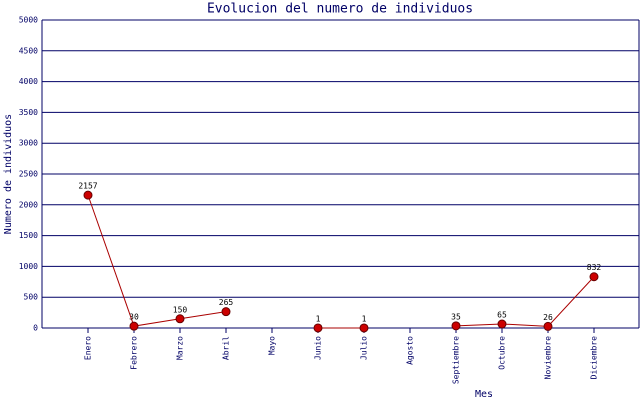  I want to click on y-tick-label: 1500, so click(28, 235).